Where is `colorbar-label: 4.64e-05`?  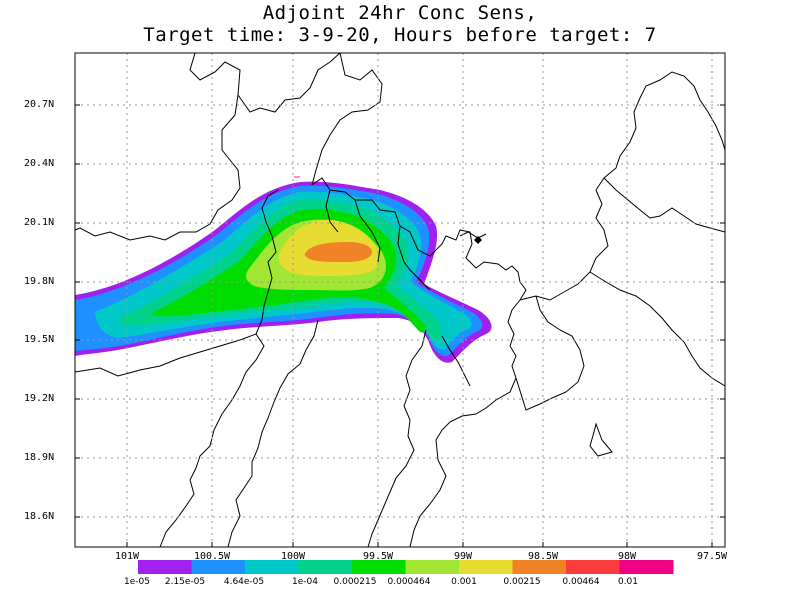 colorbar-label: 4.64e-05 is located at coordinates (244, 582).